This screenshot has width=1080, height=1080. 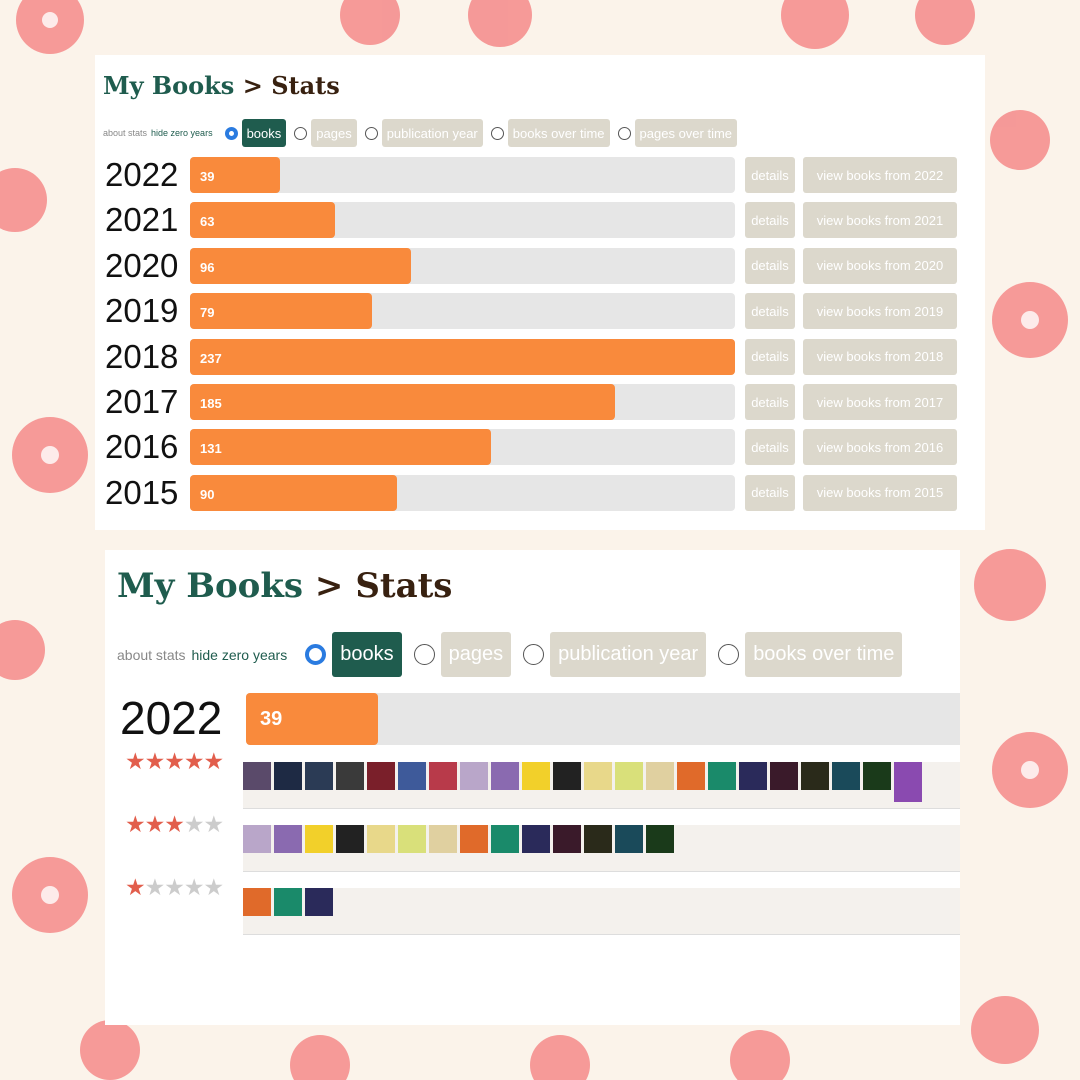 I want to click on view-books-button: view books from 2022, so click(x=880, y=175).